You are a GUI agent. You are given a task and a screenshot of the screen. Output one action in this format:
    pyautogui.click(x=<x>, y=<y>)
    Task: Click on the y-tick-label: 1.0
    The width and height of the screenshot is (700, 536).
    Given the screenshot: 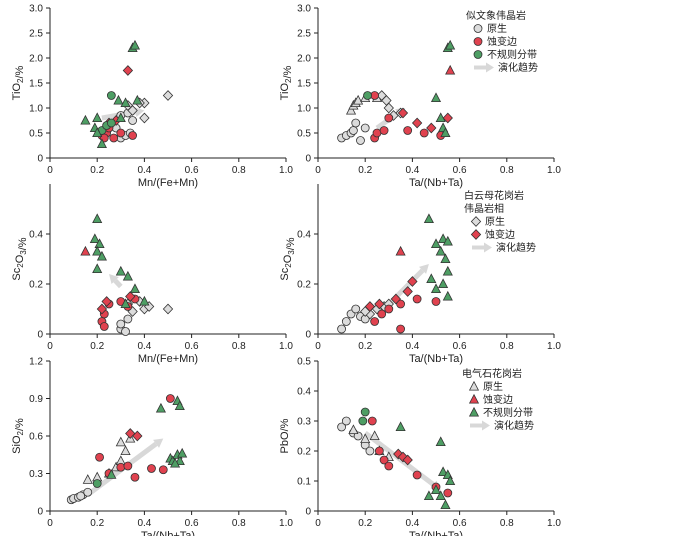 What is the action you would take?
    pyautogui.click(x=304, y=109)
    